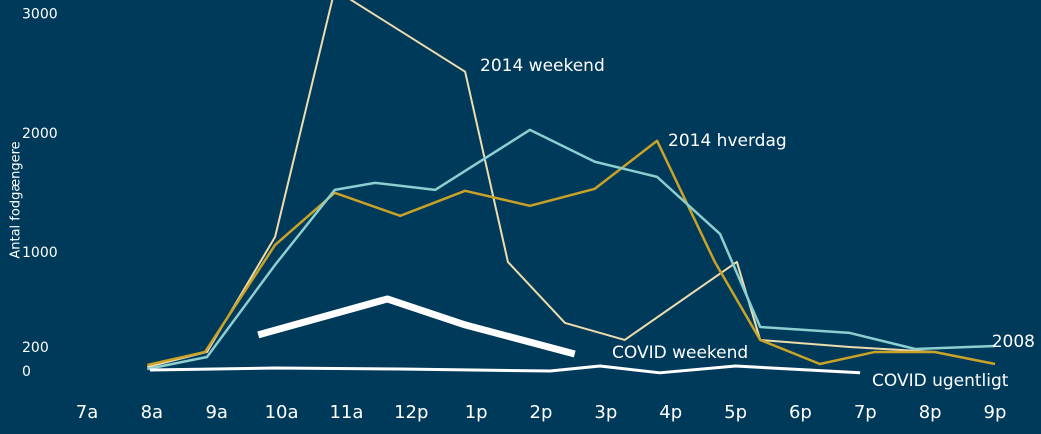  What do you see at coordinates (35, 348) in the screenshot?
I see `y-tick-label: 200` at bounding box center [35, 348].